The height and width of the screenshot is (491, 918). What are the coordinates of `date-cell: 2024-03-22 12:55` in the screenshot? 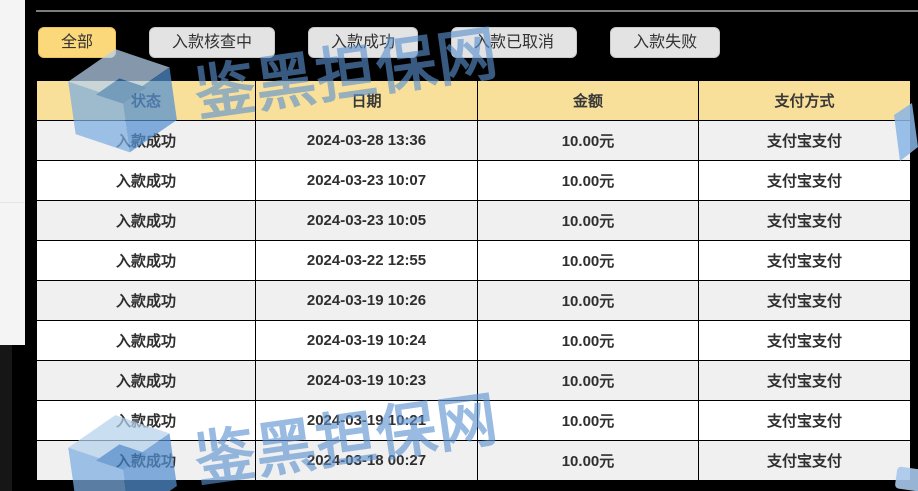 It's located at (366, 260).